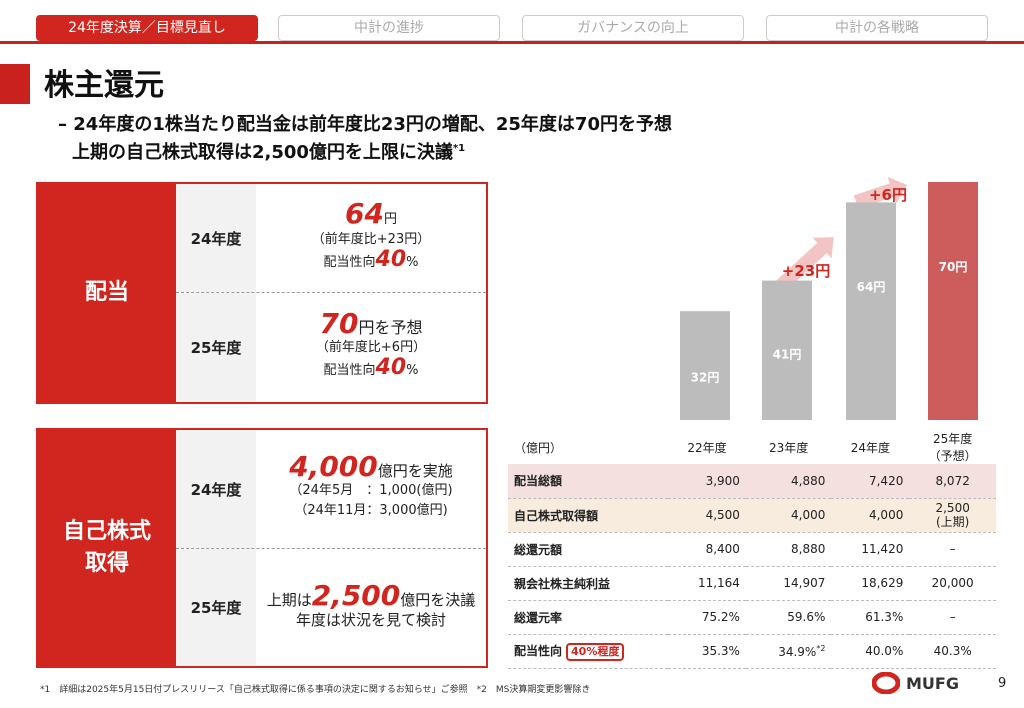 This screenshot has width=1024, height=708. What do you see at coordinates (806, 271) in the screenshot?
I see `increment-label-0: +23円` at bounding box center [806, 271].